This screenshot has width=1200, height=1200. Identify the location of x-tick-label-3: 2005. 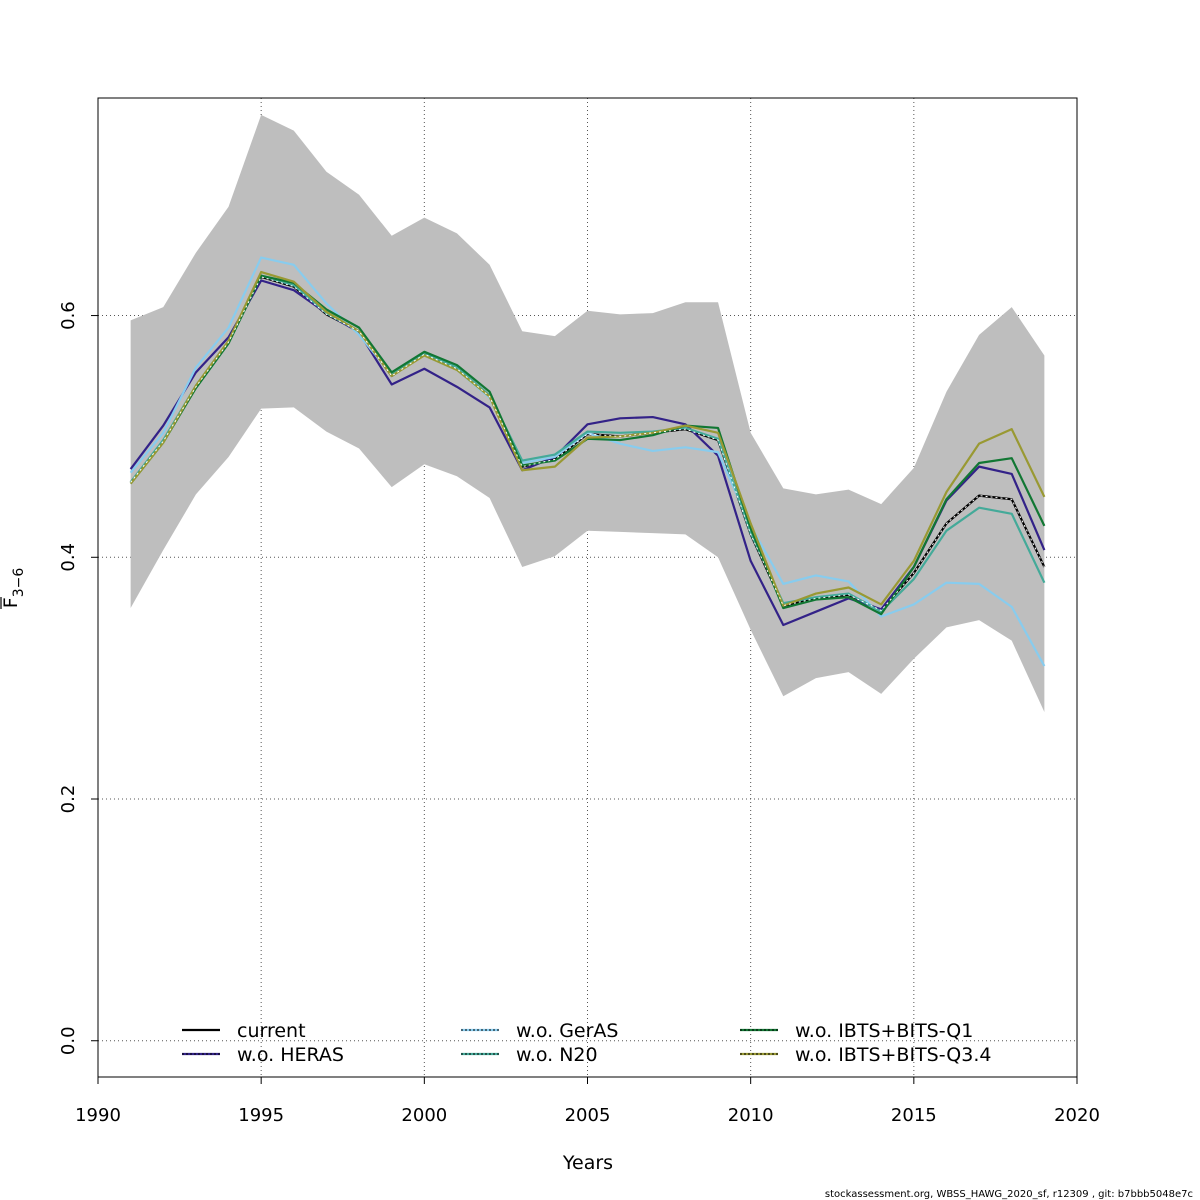
(588, 1115).